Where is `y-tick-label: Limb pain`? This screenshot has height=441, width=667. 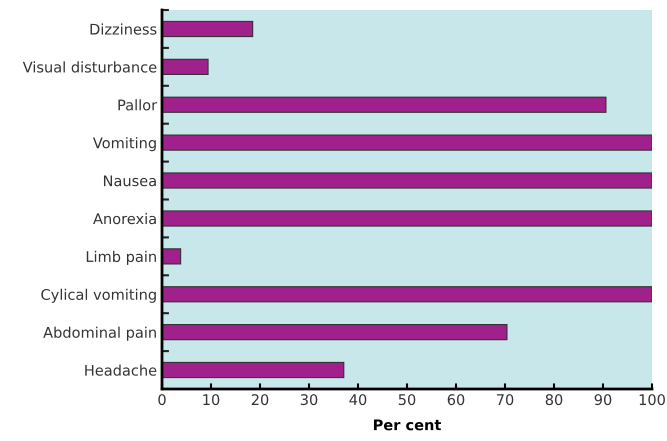 y-tick-label: Limb pain is located at coordinates (121, 257).